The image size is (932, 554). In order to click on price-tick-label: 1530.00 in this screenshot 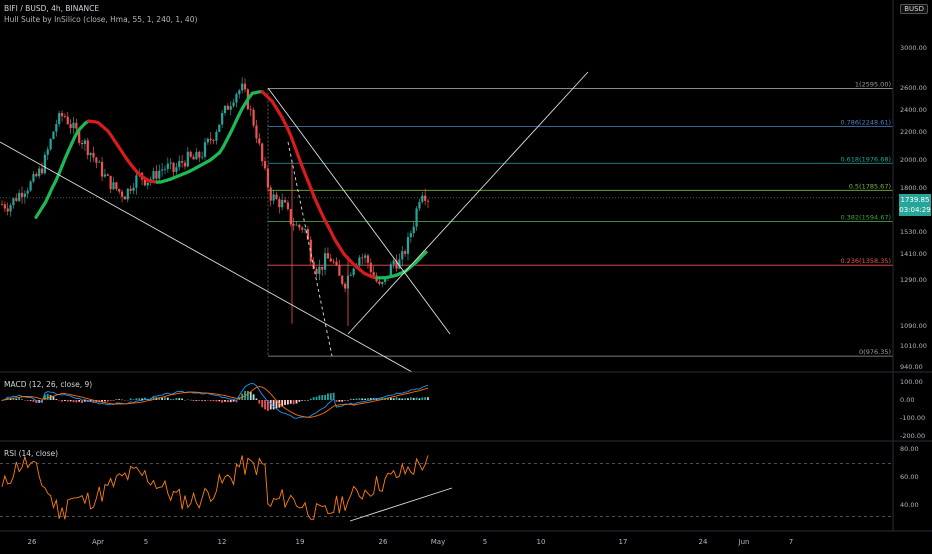, I will do `click(913, 232)`.